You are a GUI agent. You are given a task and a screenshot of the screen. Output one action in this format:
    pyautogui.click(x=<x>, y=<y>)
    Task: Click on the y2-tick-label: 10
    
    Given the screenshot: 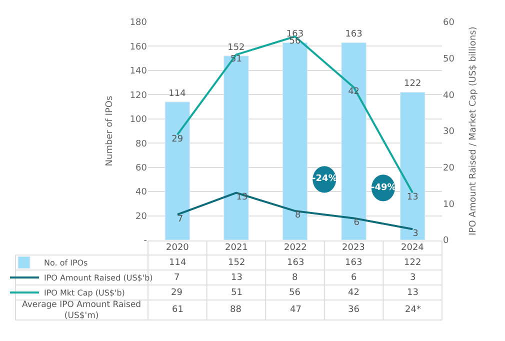 What is the action you would take?
    pyautogui.click(x=449, y=205)
    